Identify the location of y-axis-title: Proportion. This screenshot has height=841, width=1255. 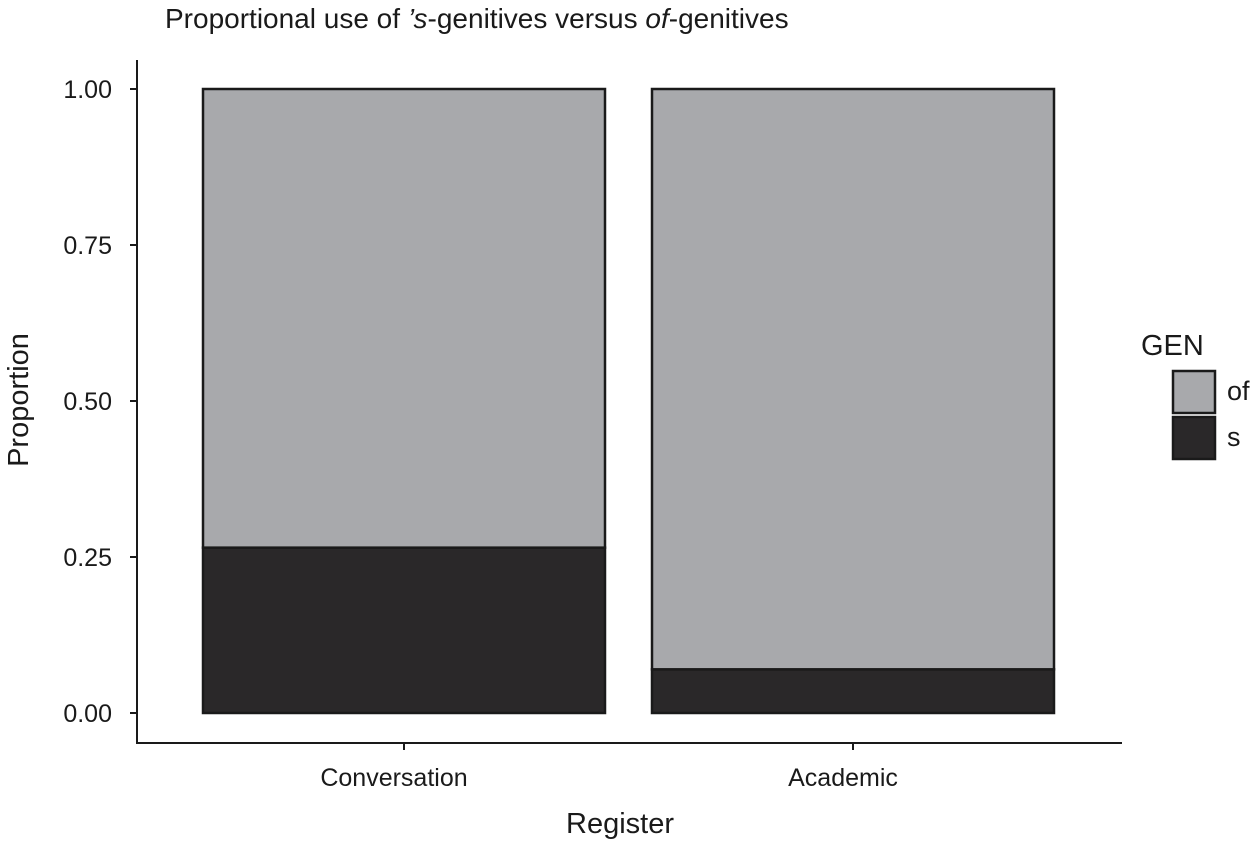
(19, 400).